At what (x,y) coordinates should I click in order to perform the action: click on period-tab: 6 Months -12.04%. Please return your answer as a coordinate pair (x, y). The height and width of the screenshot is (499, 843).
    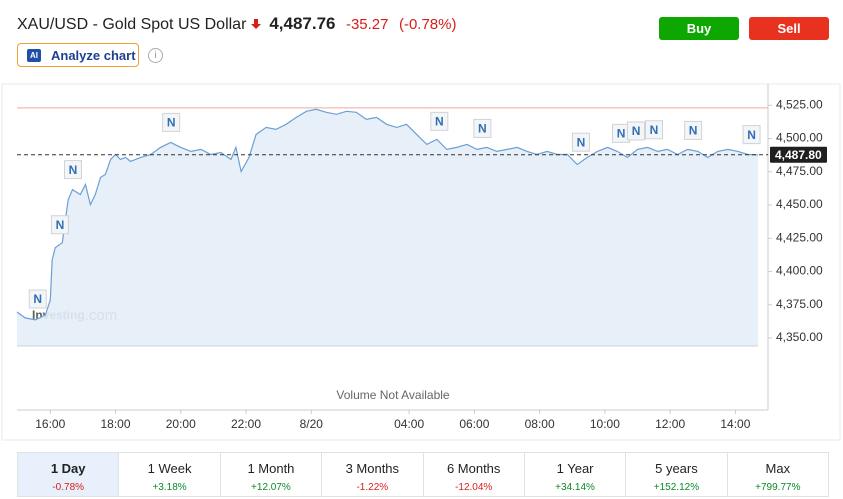
    Looking at the image, I should click on (474, 474).